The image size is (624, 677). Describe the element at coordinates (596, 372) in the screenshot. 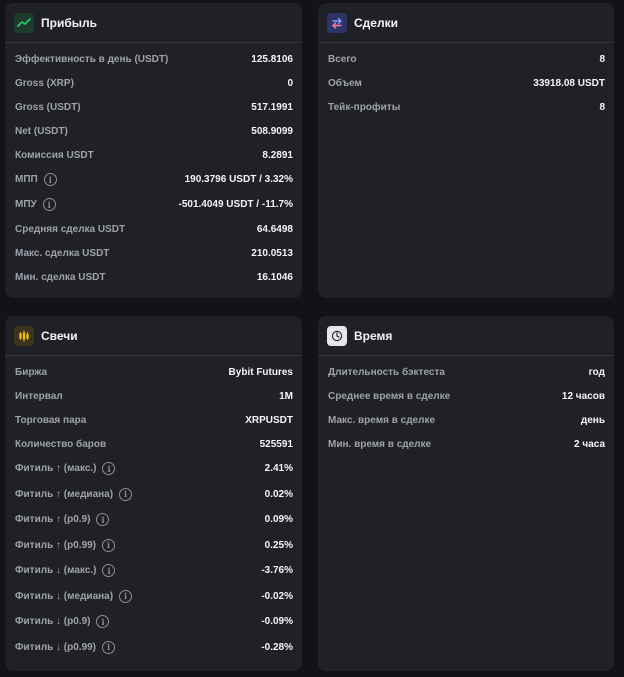

I see `row-value: год` at that location.